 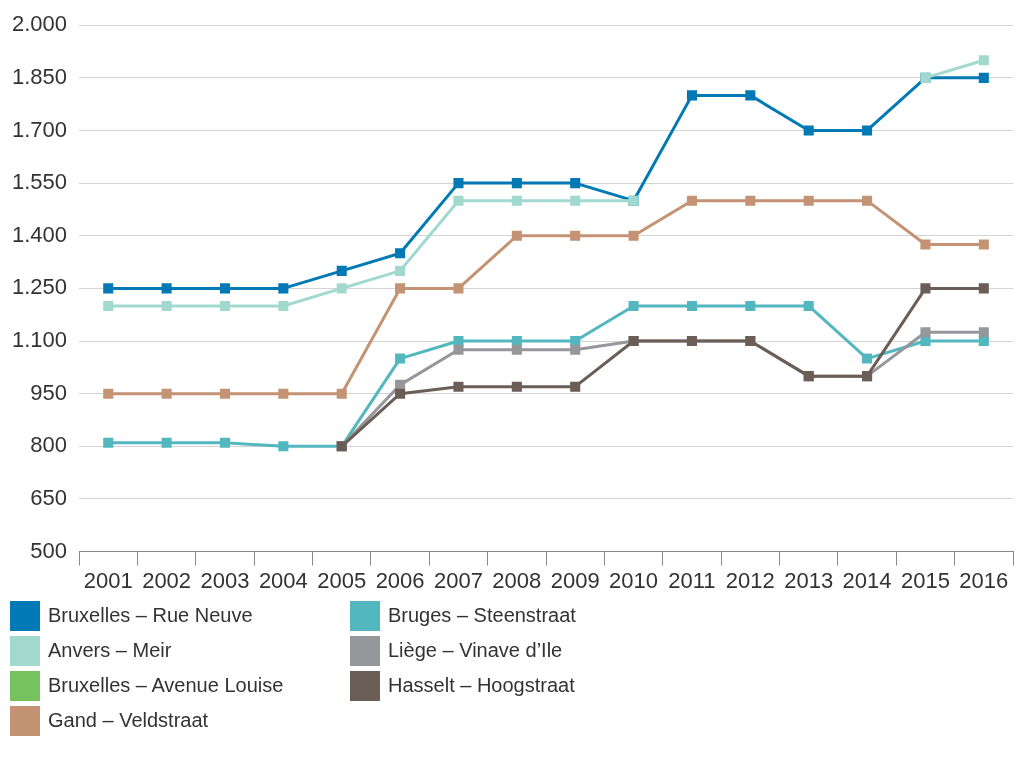 What do you see at coordinates (128, 720) in the screenshot?
I see `legend-label: Gand – Veldstraat` at bounding box center [128, 720].